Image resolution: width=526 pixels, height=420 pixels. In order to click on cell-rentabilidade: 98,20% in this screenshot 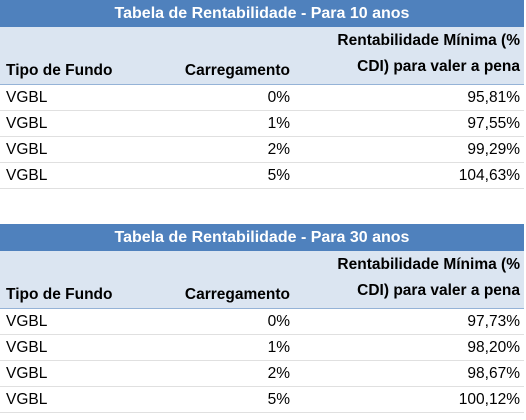, I will do `click(493, 347)`.